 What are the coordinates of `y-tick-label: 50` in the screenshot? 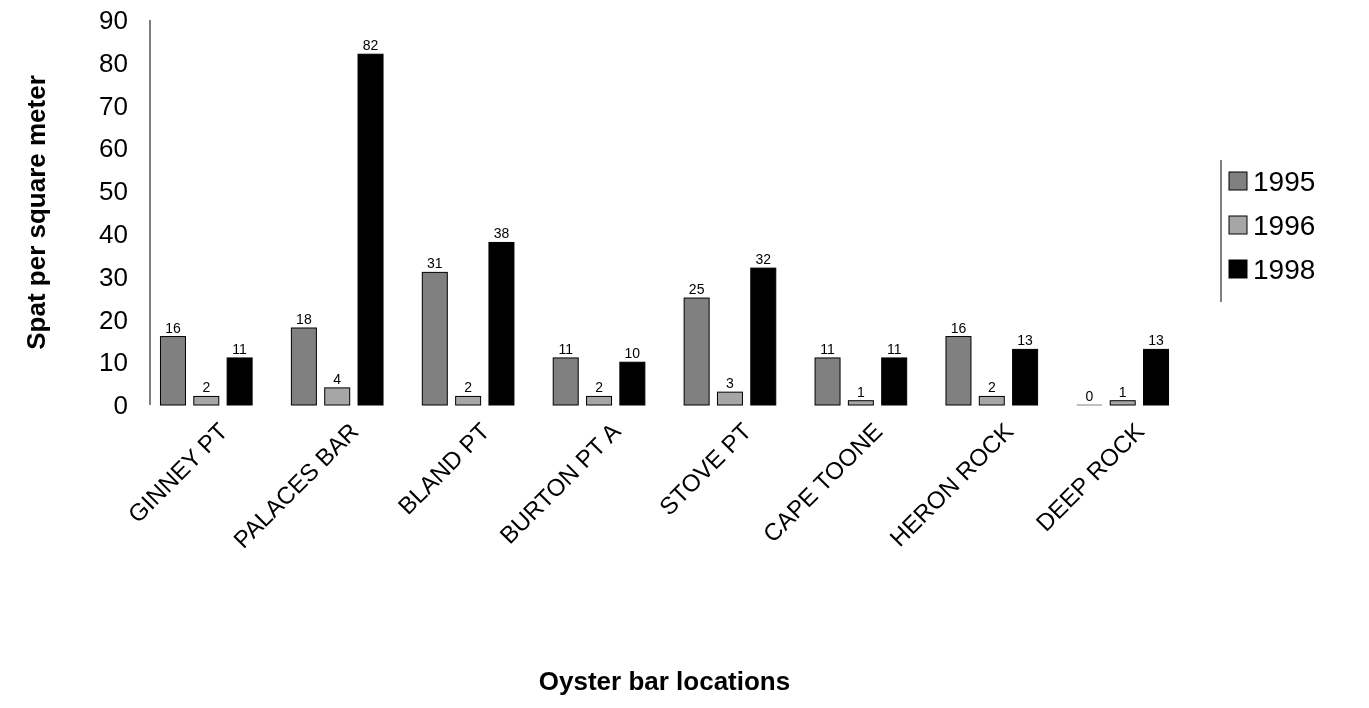 It's located at (113, 191).